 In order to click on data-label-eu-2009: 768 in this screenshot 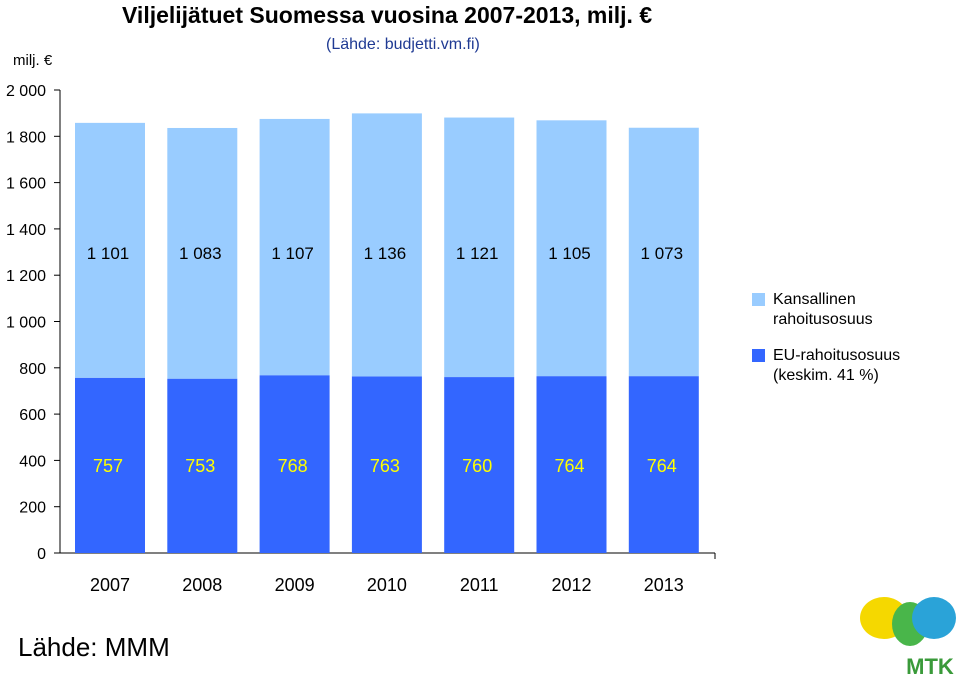, I will do `click(293, 466)`.